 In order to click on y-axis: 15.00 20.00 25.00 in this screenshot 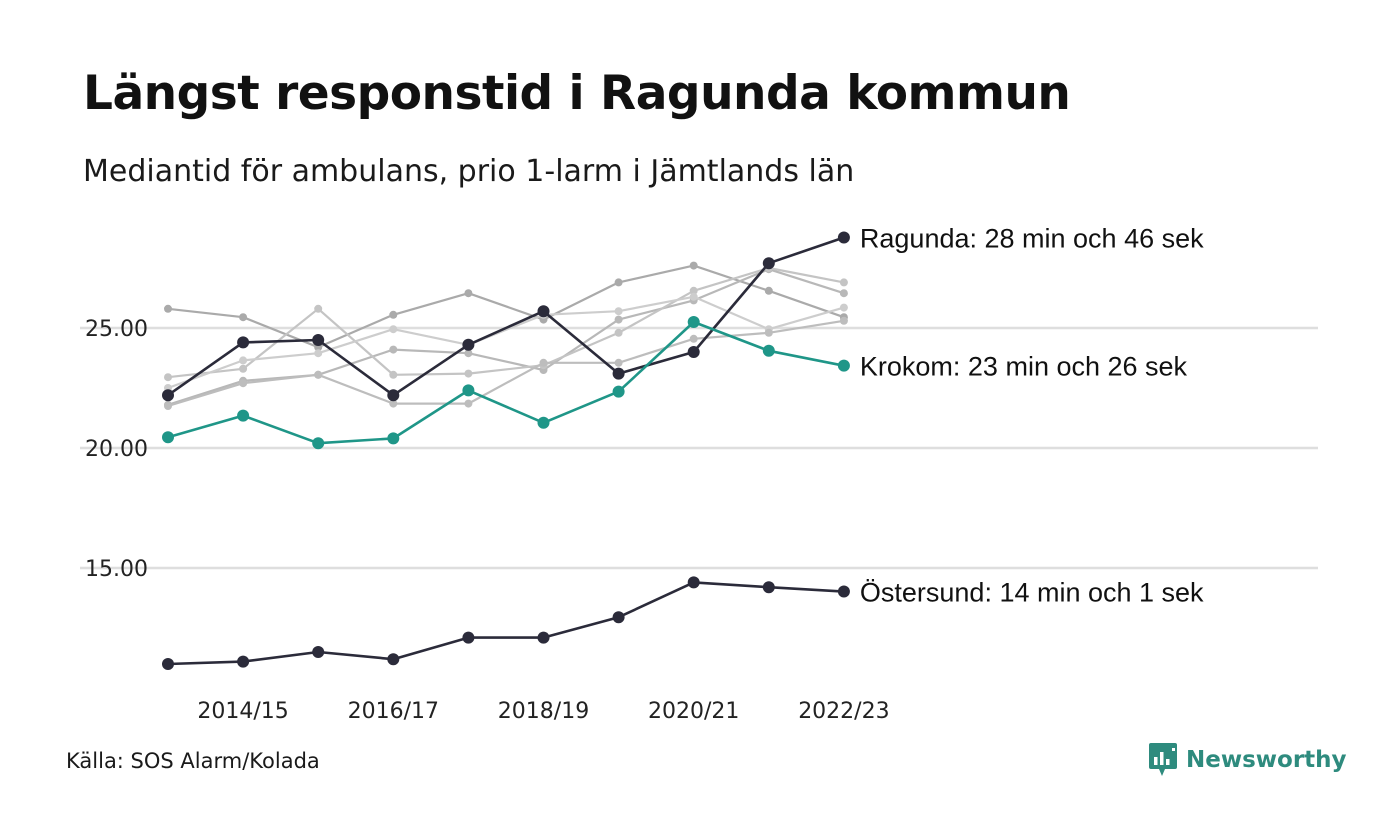, I will do `click(116, 449)`.